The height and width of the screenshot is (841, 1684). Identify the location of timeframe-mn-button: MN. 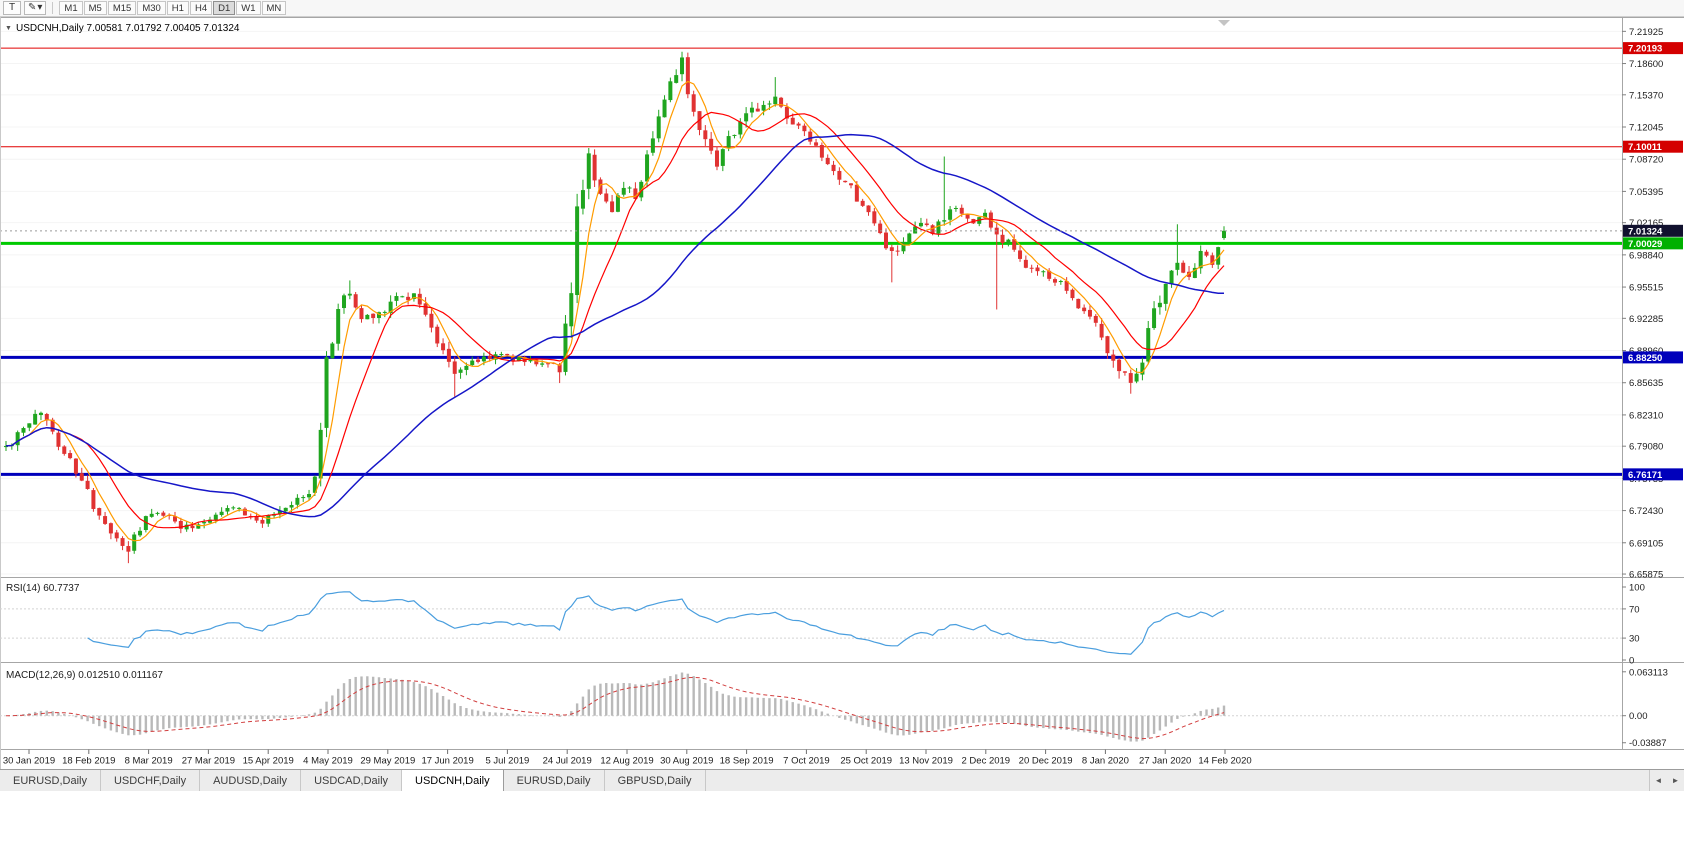
(274, 8).